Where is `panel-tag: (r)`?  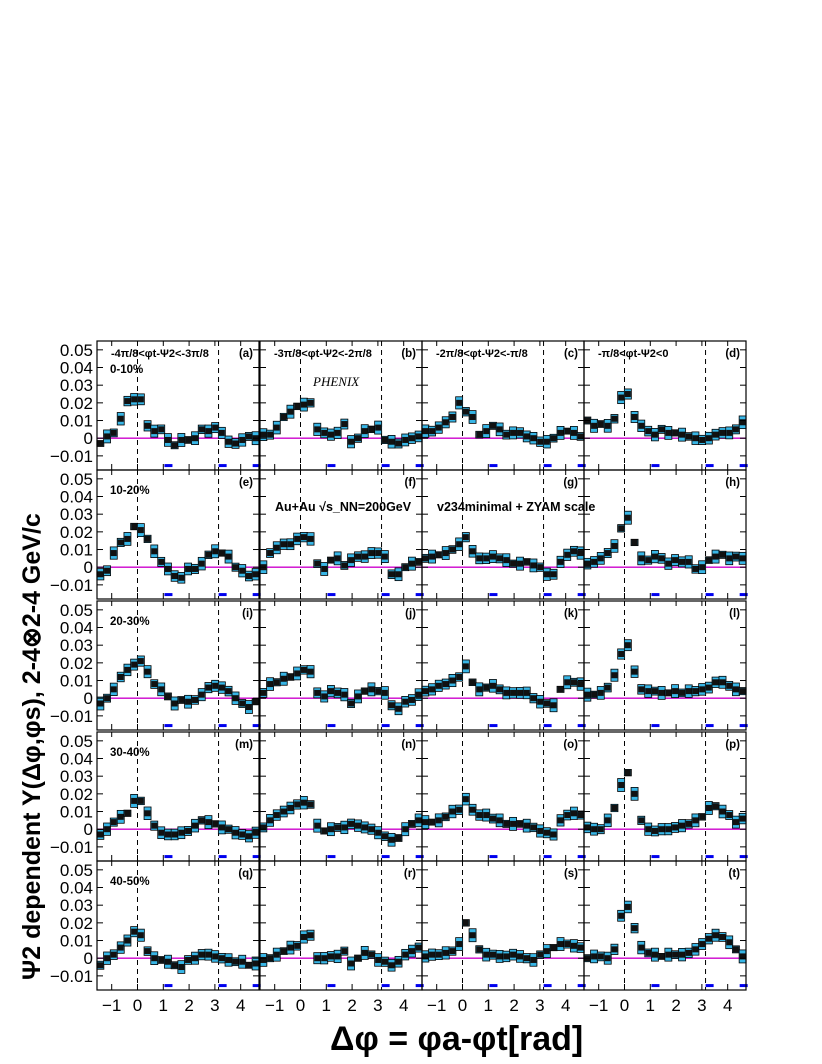 panel-tag: (r) is located at coordinates (410, 874).